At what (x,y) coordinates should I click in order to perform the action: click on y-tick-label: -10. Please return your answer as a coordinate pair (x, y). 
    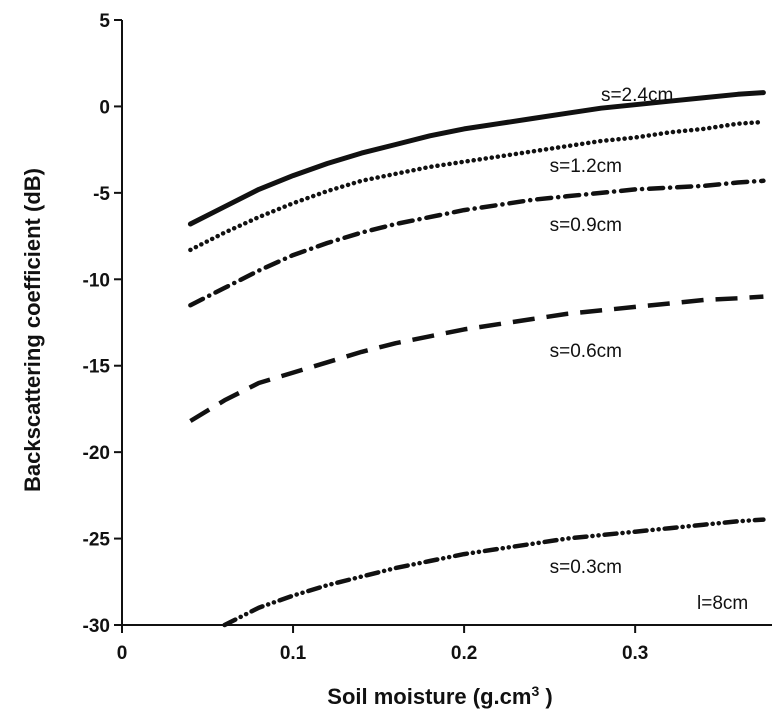
    Looking at the image, I should click on (96, 280).